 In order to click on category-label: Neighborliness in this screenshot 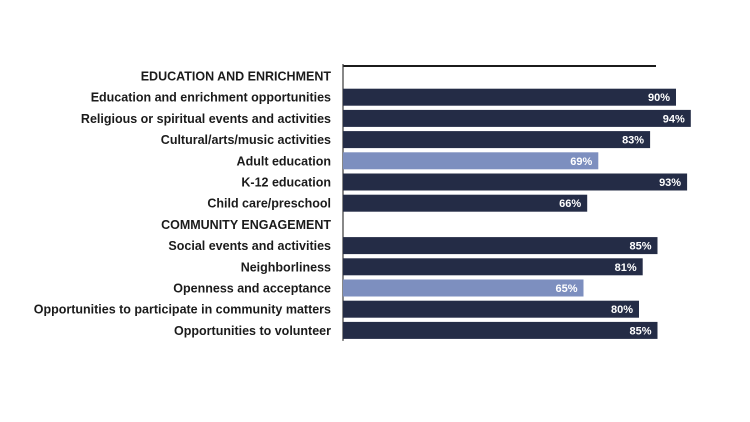, I will do `click(286, 267)`.